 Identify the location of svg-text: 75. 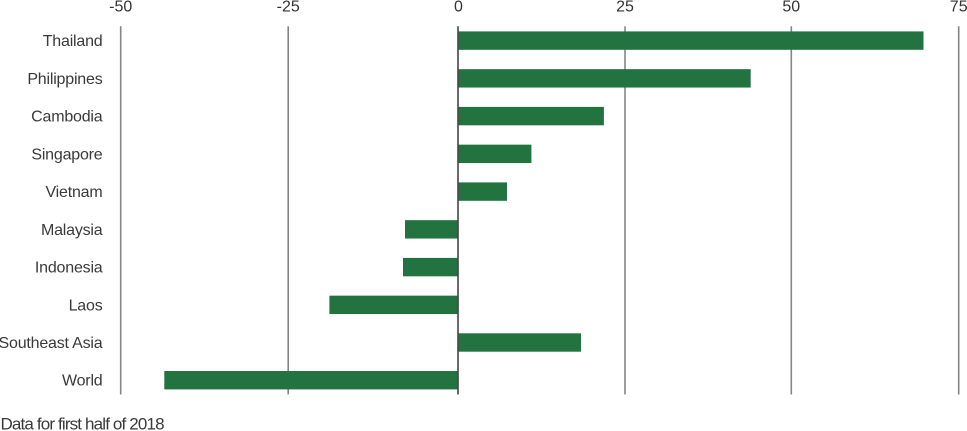
(958, 7).